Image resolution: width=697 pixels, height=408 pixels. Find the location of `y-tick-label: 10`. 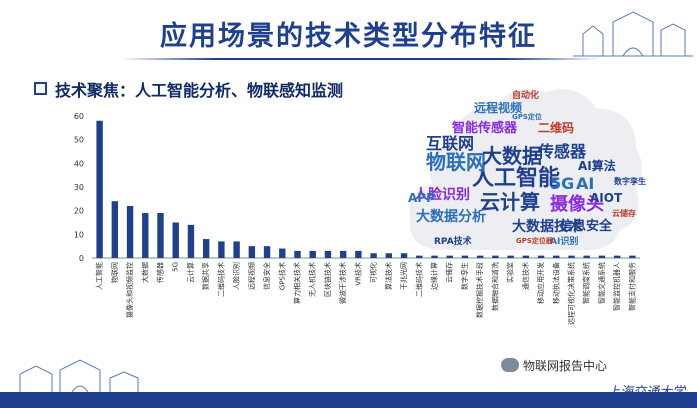

y-tick-label: 10 is located at coordinates (79, 234).